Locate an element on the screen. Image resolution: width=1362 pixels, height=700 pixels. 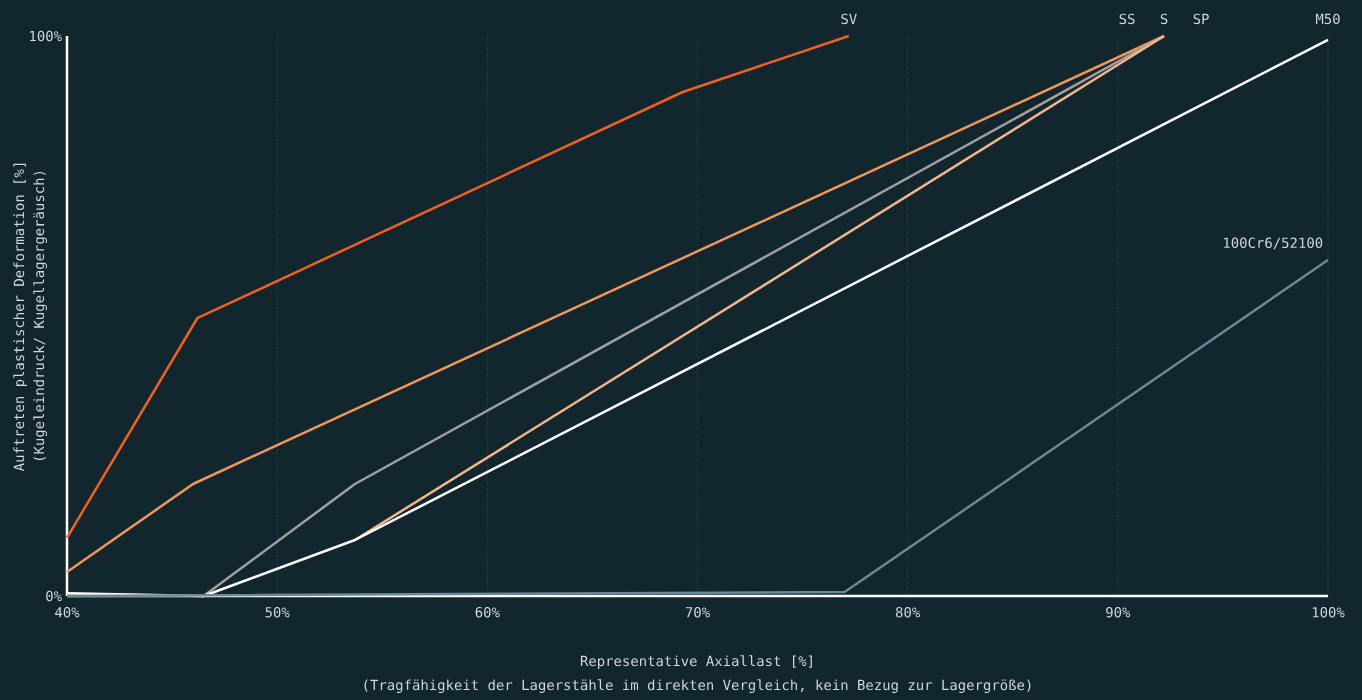
x-tick-label: 40% is located at coordinates (67, 612).